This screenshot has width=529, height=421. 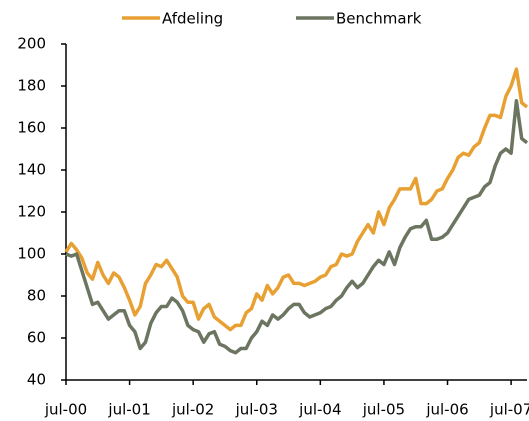 What do you see at coordinates (256, 410) in the screenshot?
I see `x-tick-label: jul-03` at bounding box center [256, 410].